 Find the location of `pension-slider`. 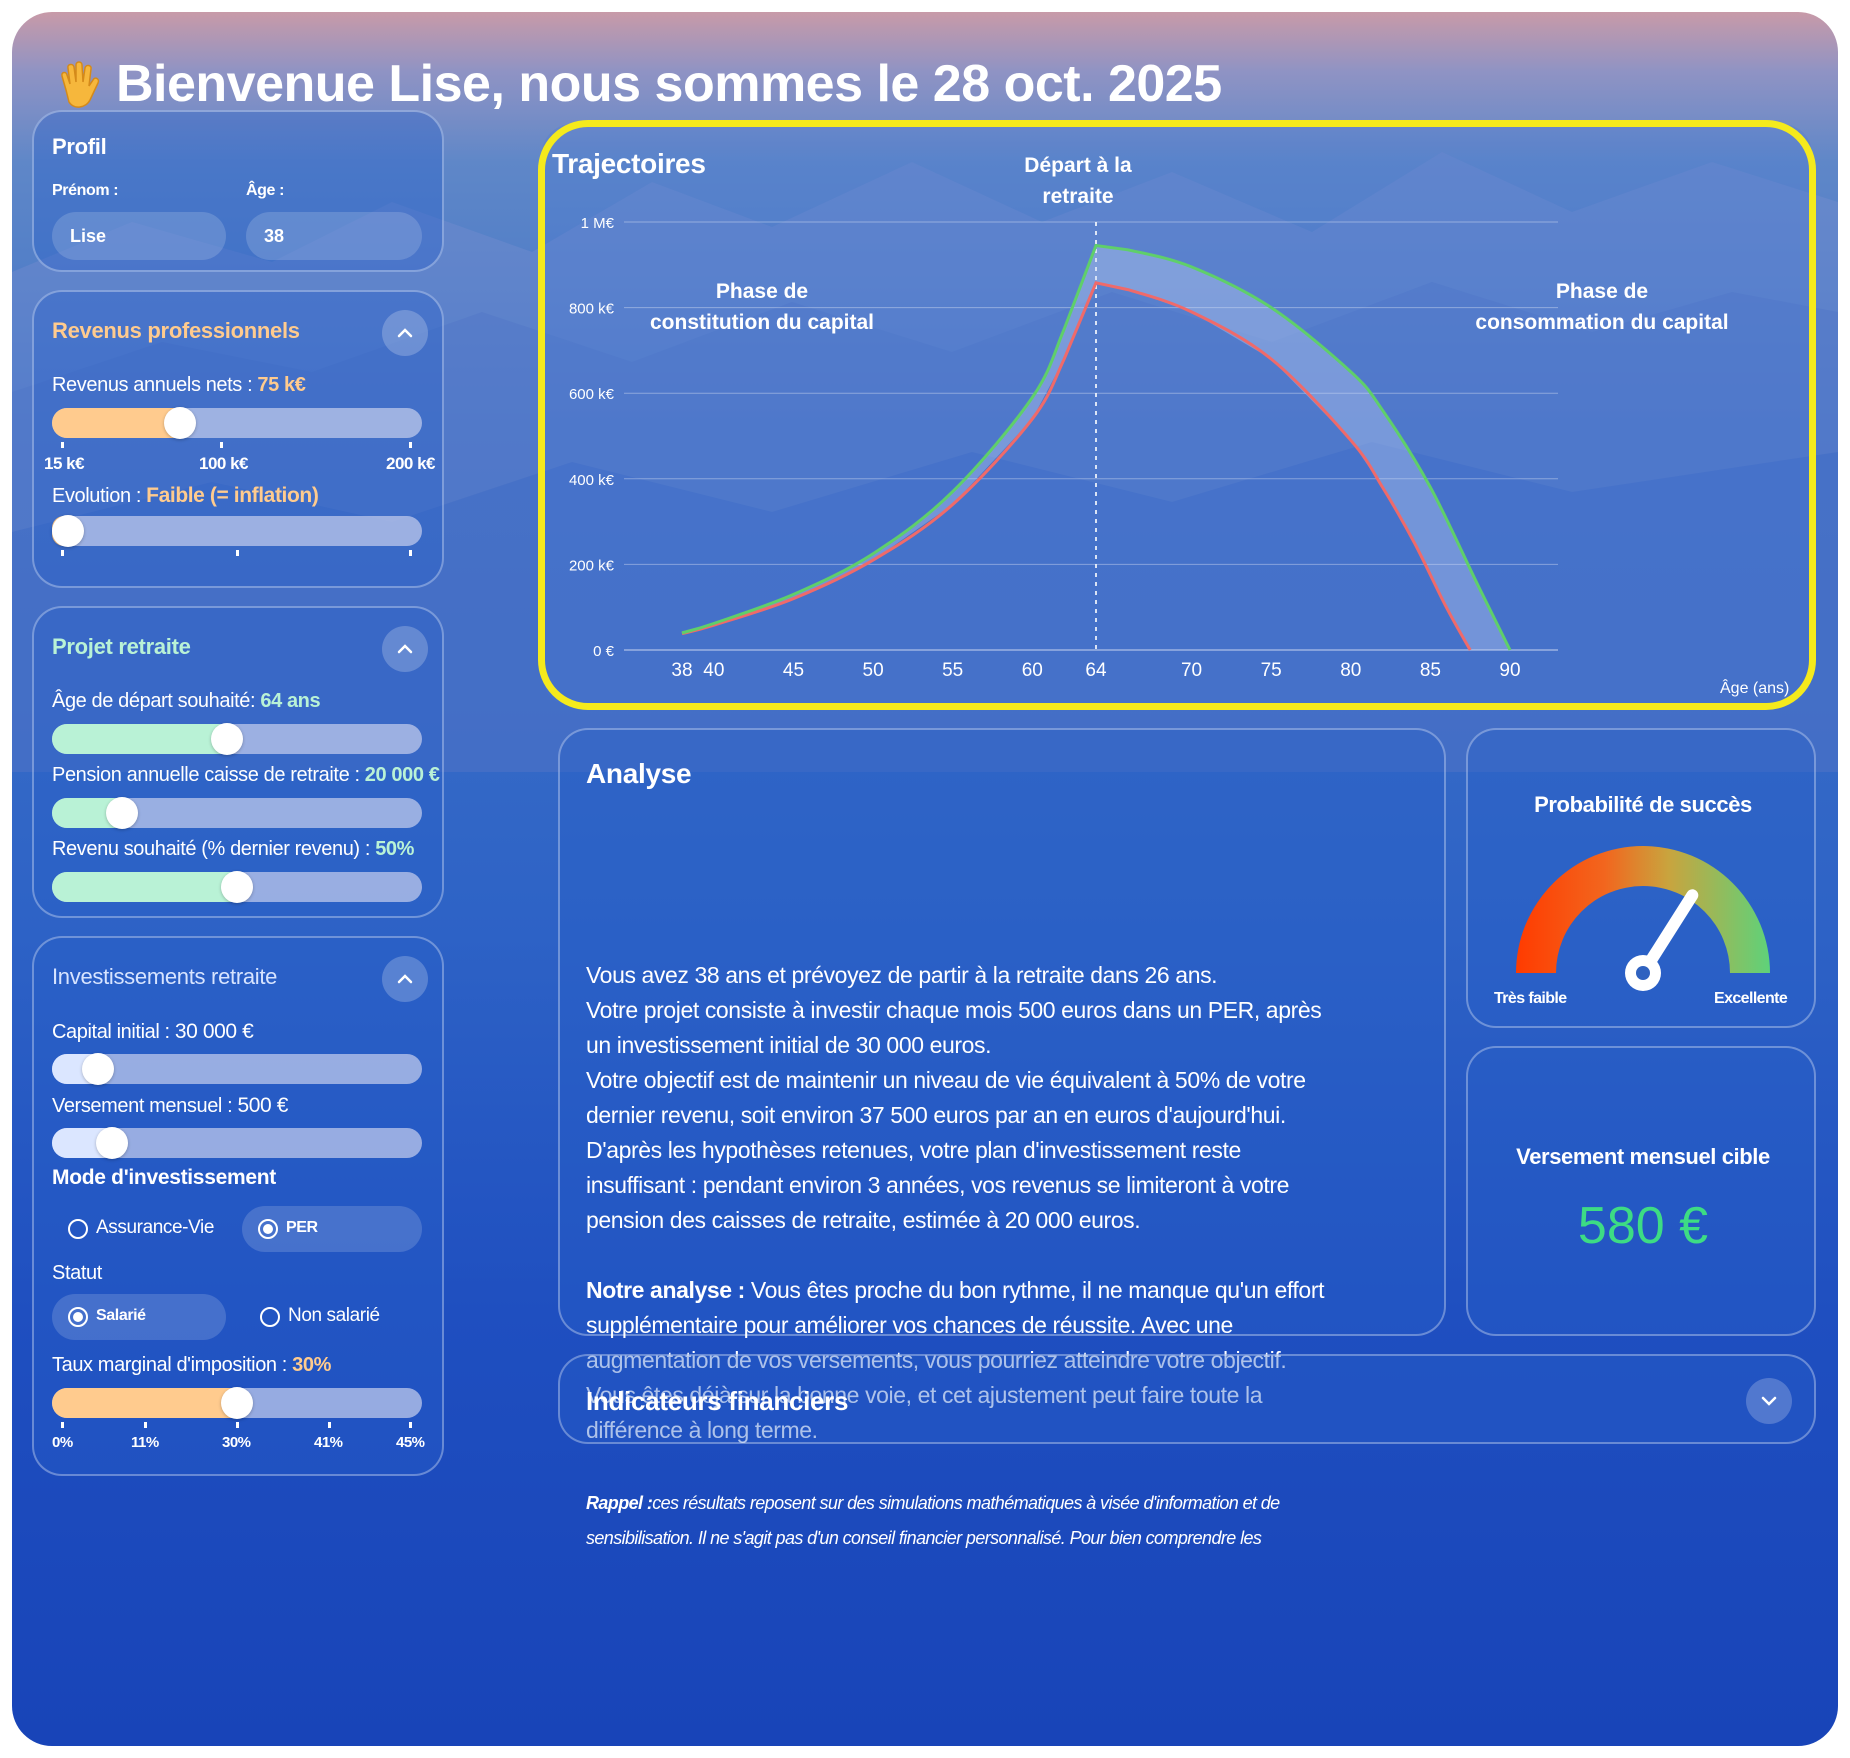

pension-slider is located at coordinates (237, 813).